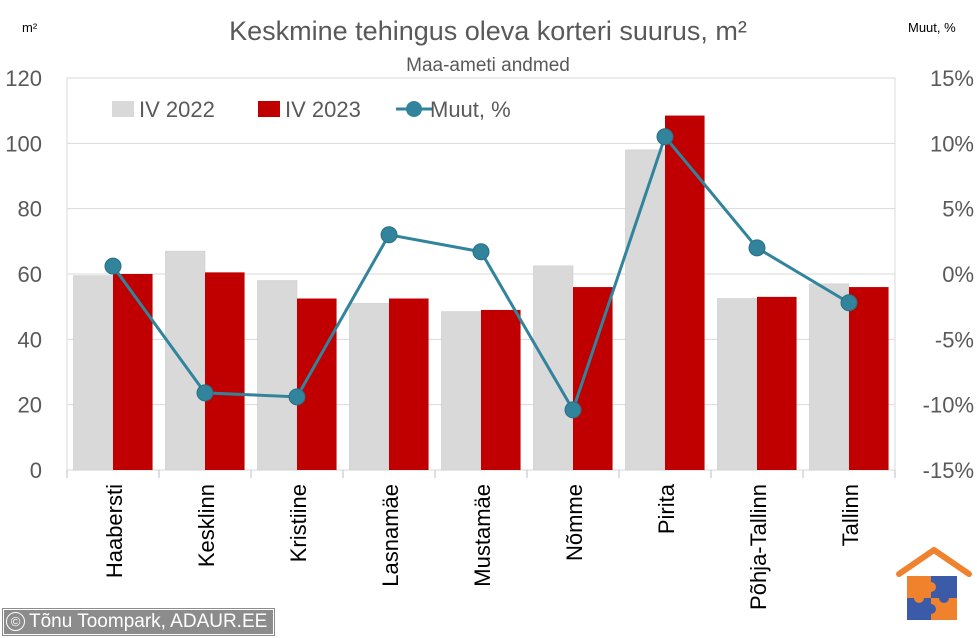  Describe the element at coordinates (666, 508) in the screenshot. I see `x-tick-label: Pirita` at that location.